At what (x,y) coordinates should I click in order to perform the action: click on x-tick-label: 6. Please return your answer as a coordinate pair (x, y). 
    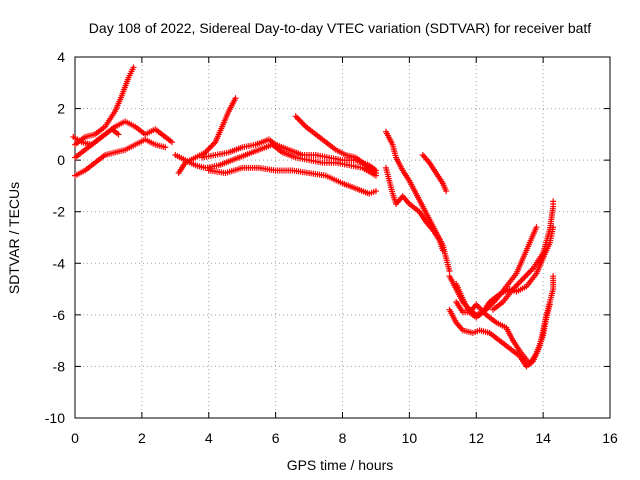
    Looking at the image, I should click on (276, 438).